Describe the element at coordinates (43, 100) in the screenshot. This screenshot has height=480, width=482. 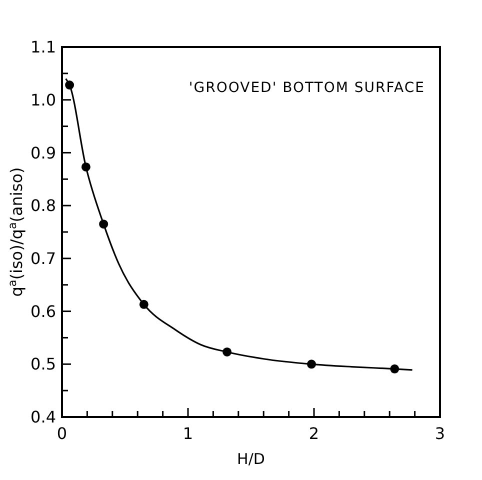
I see `y-tick-label: 1.0` at that location.